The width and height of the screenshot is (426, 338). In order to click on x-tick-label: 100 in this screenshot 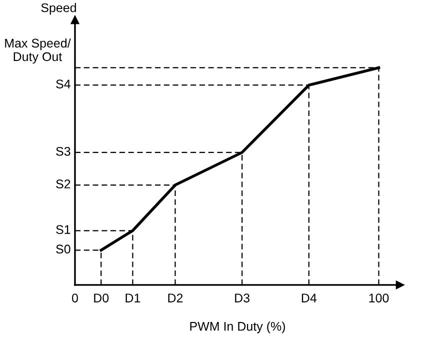, I will do `click(379, 298)`.